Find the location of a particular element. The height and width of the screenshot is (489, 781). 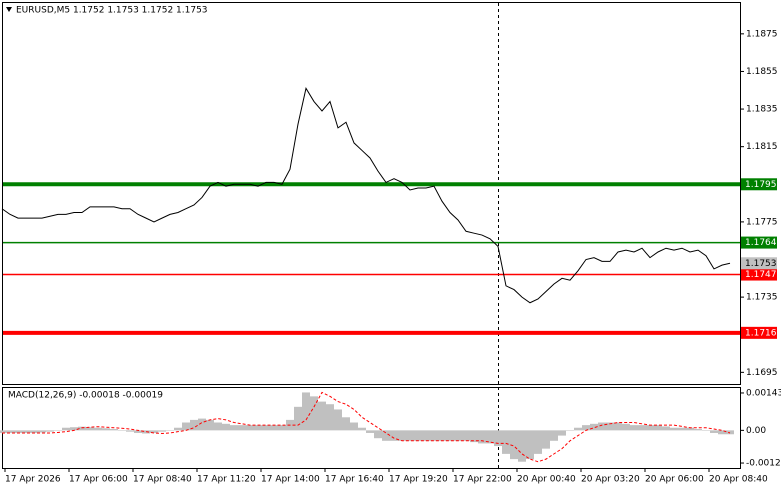

level-label: 1.1795 is located at coordinates (761, 185).